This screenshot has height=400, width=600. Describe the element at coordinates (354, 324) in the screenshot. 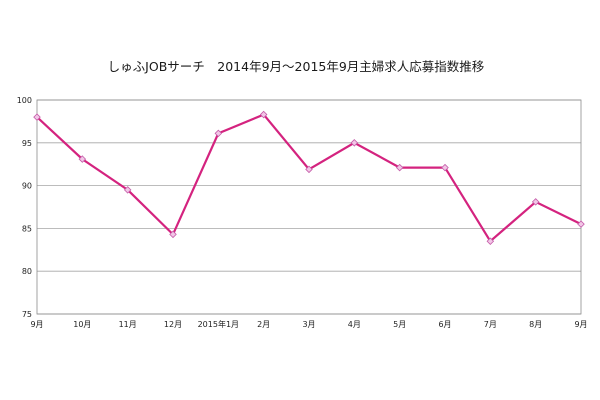

I see `x-tick-label: 4月` at that location.